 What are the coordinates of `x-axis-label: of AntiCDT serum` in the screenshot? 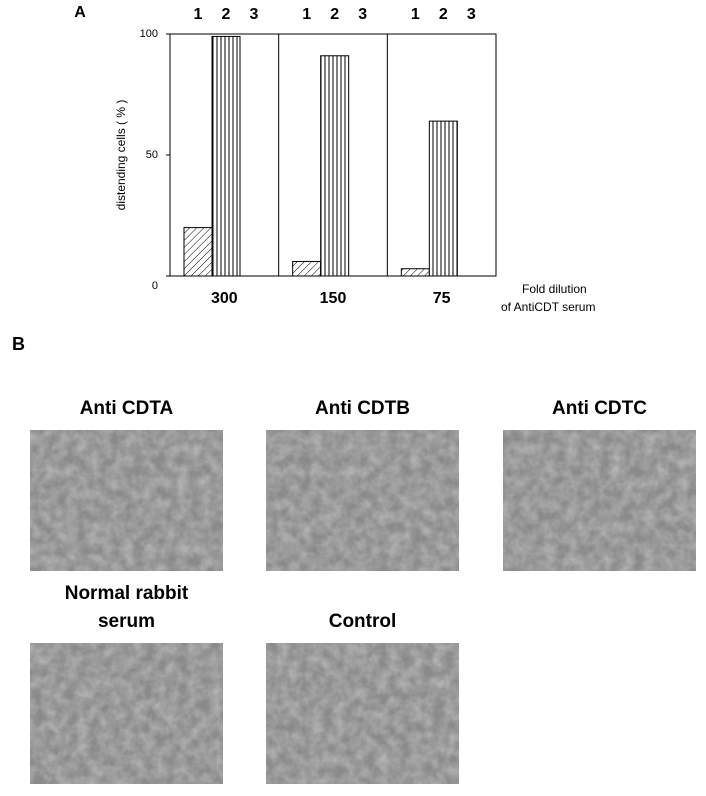 It's located at (548, 307).